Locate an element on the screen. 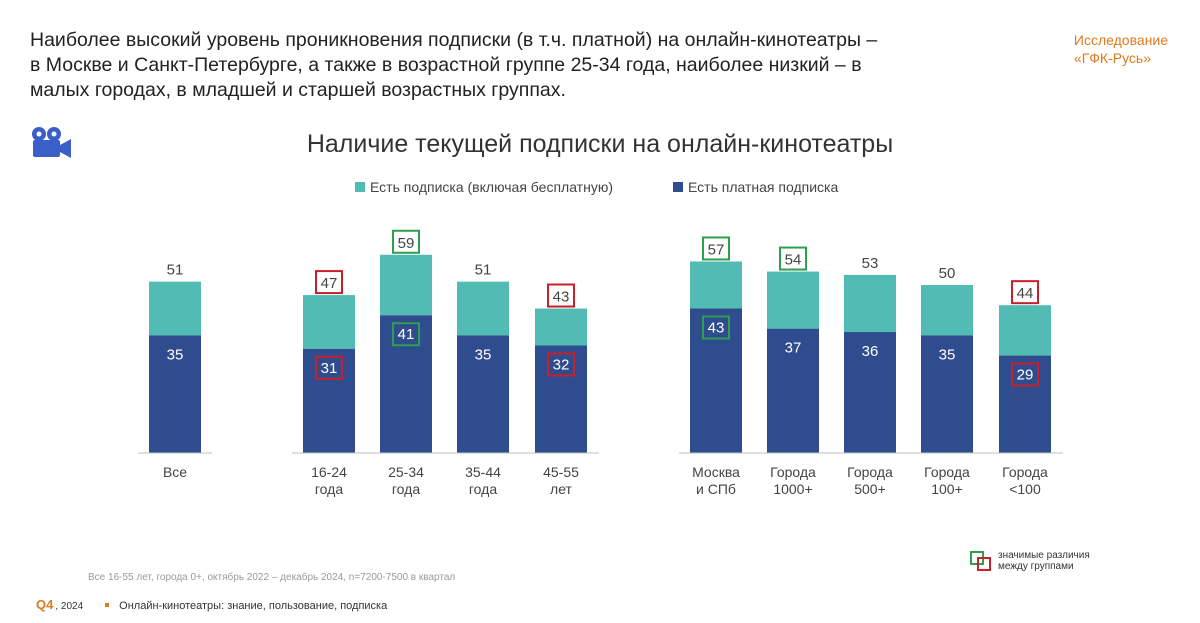  value-paid-2: 31 is located at coordinates (329, 368).